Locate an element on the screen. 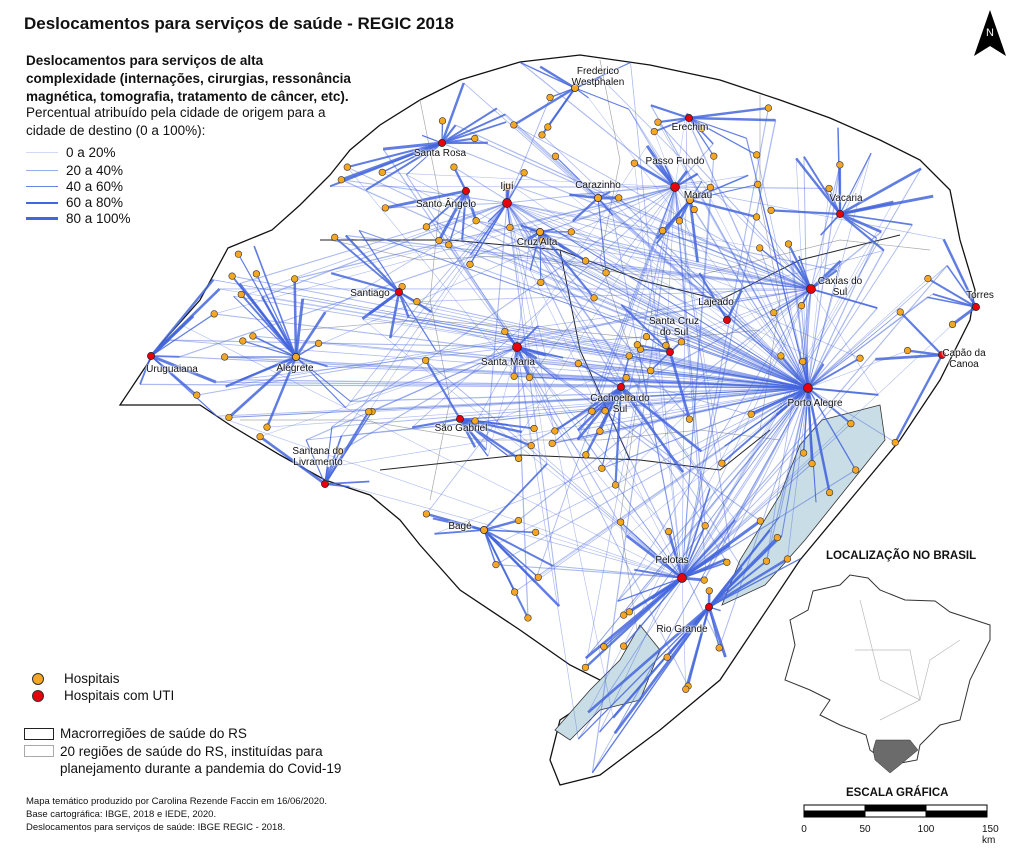  city-label: Alegrete is located at coordinates (295, 368).